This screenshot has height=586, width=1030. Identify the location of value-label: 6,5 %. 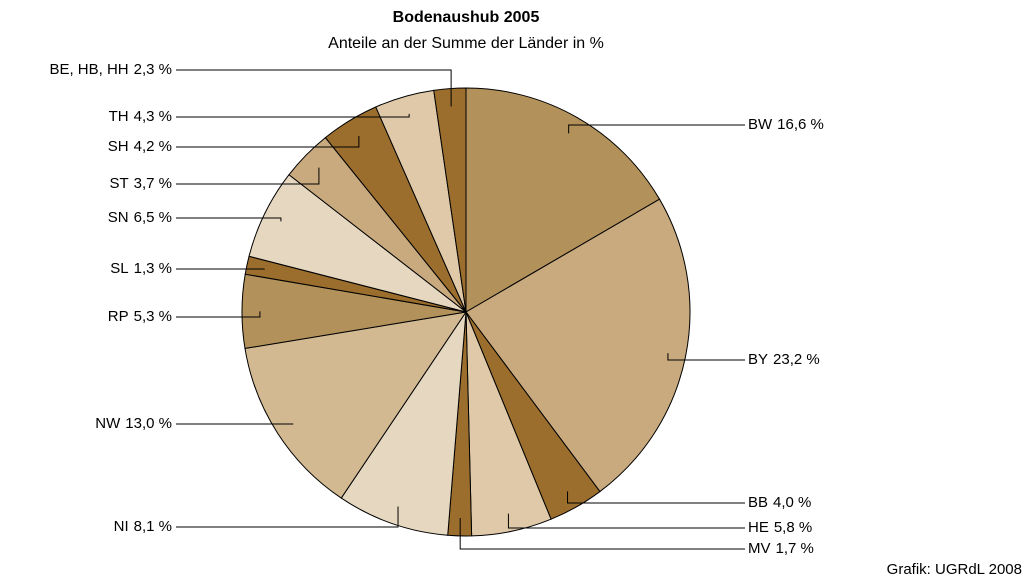
(153, 217).